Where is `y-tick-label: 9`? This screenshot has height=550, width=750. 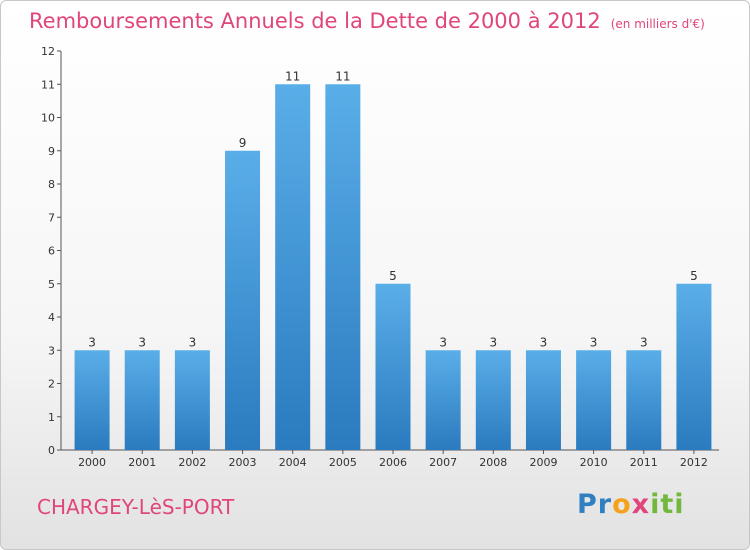
y-tick-label: 9 is located at coordinates (51, 151).